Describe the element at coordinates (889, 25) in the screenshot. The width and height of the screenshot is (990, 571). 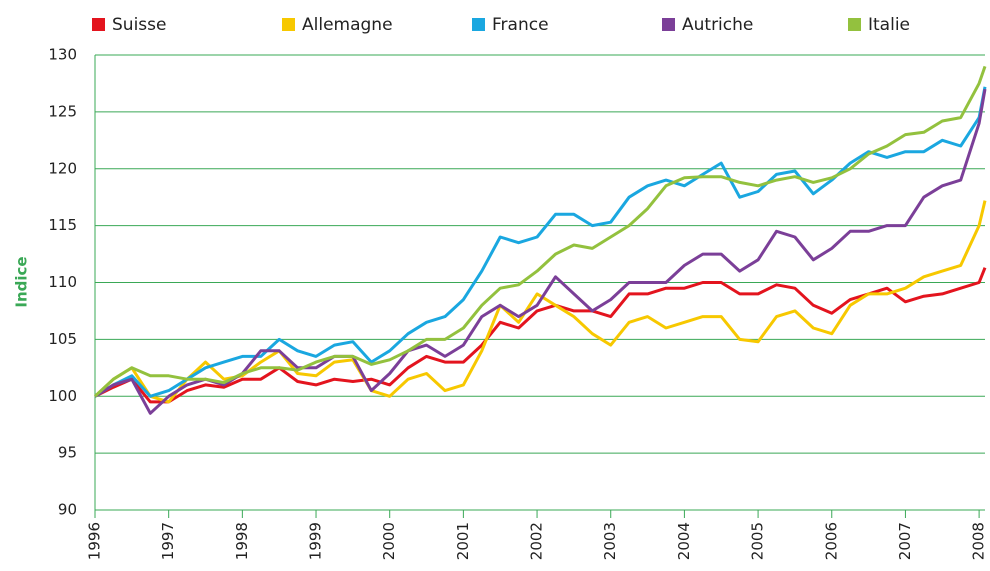
I see `legend-label: Italie` at that location.